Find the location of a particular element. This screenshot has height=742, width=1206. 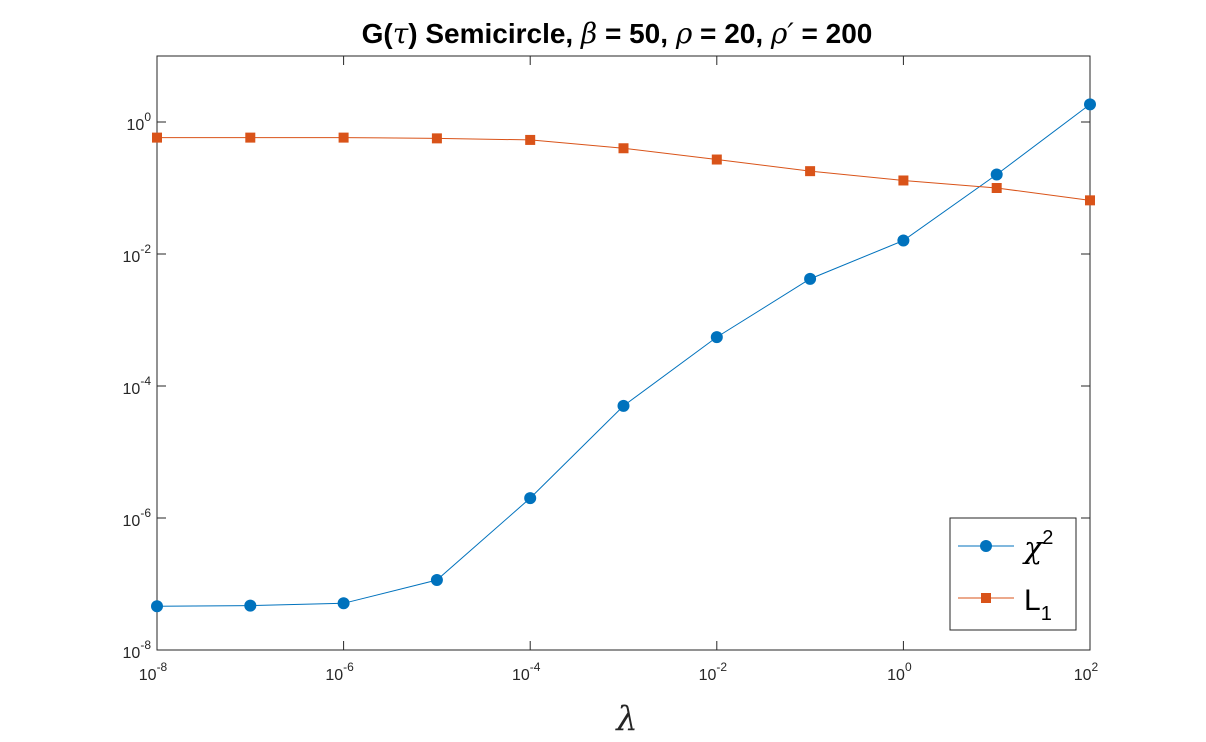

y-tick-exponent: -2 is located at coordinates (145, 249).